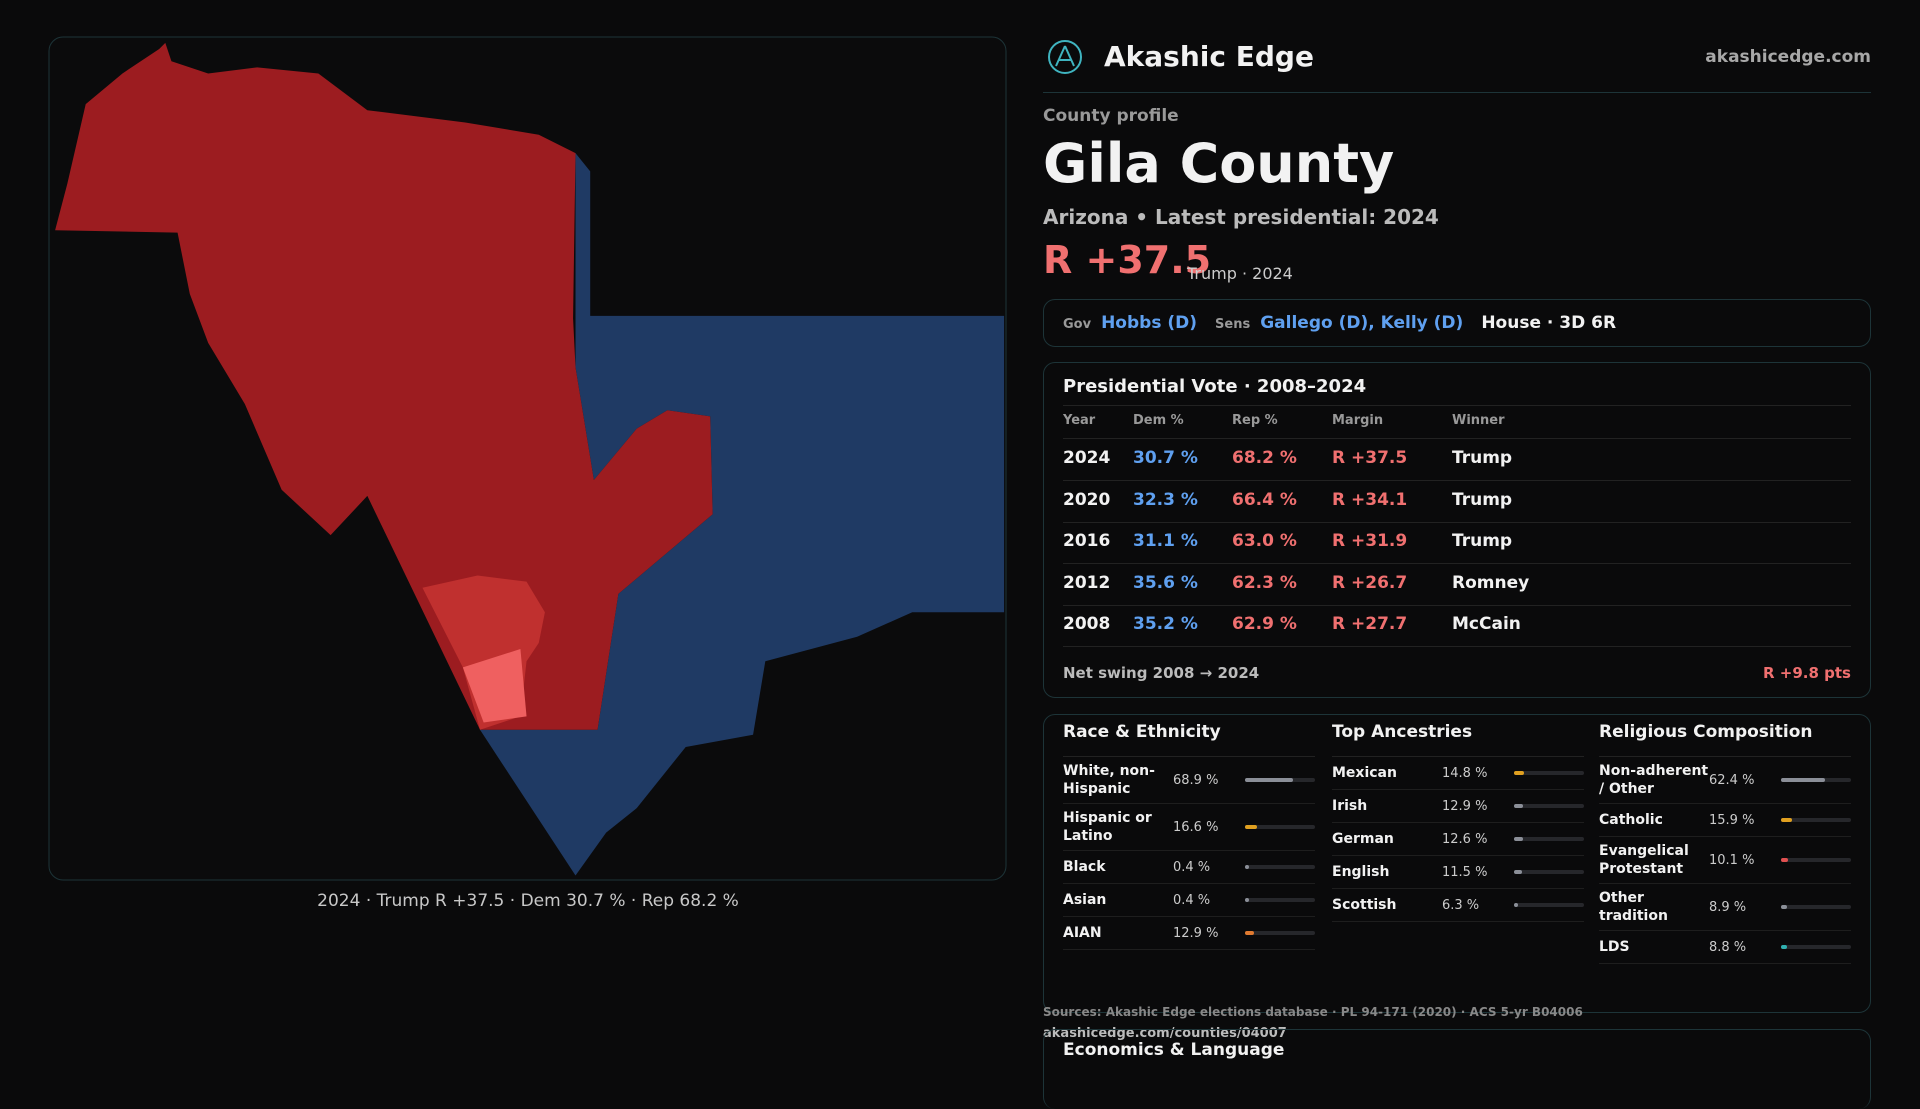  I want to click on demographic-label: LDS, so click(1614, 947).